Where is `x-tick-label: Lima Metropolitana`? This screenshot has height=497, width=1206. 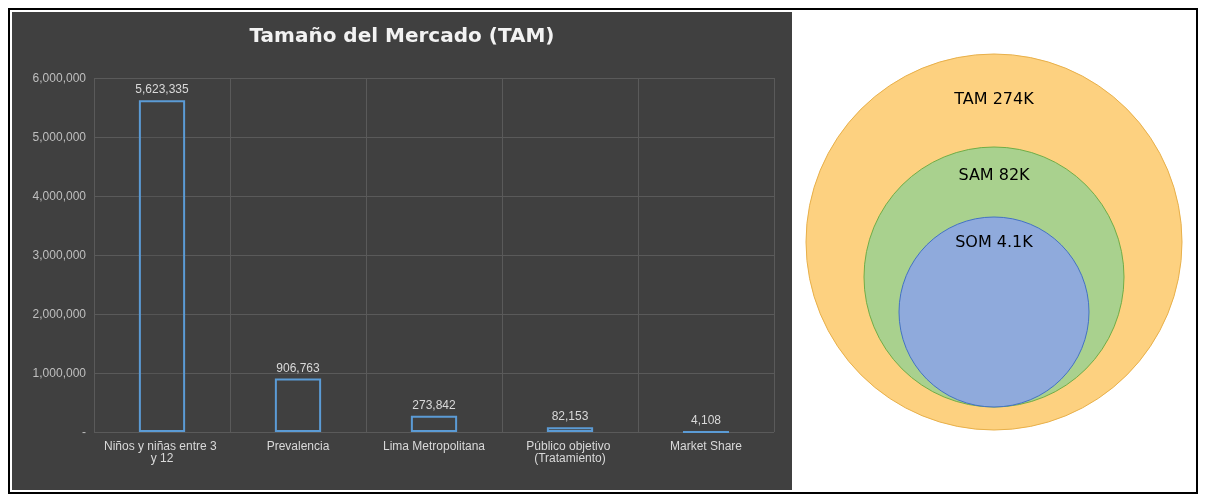 x-tick-label: Lima Metropolitana is located at coordinates (434, 446).